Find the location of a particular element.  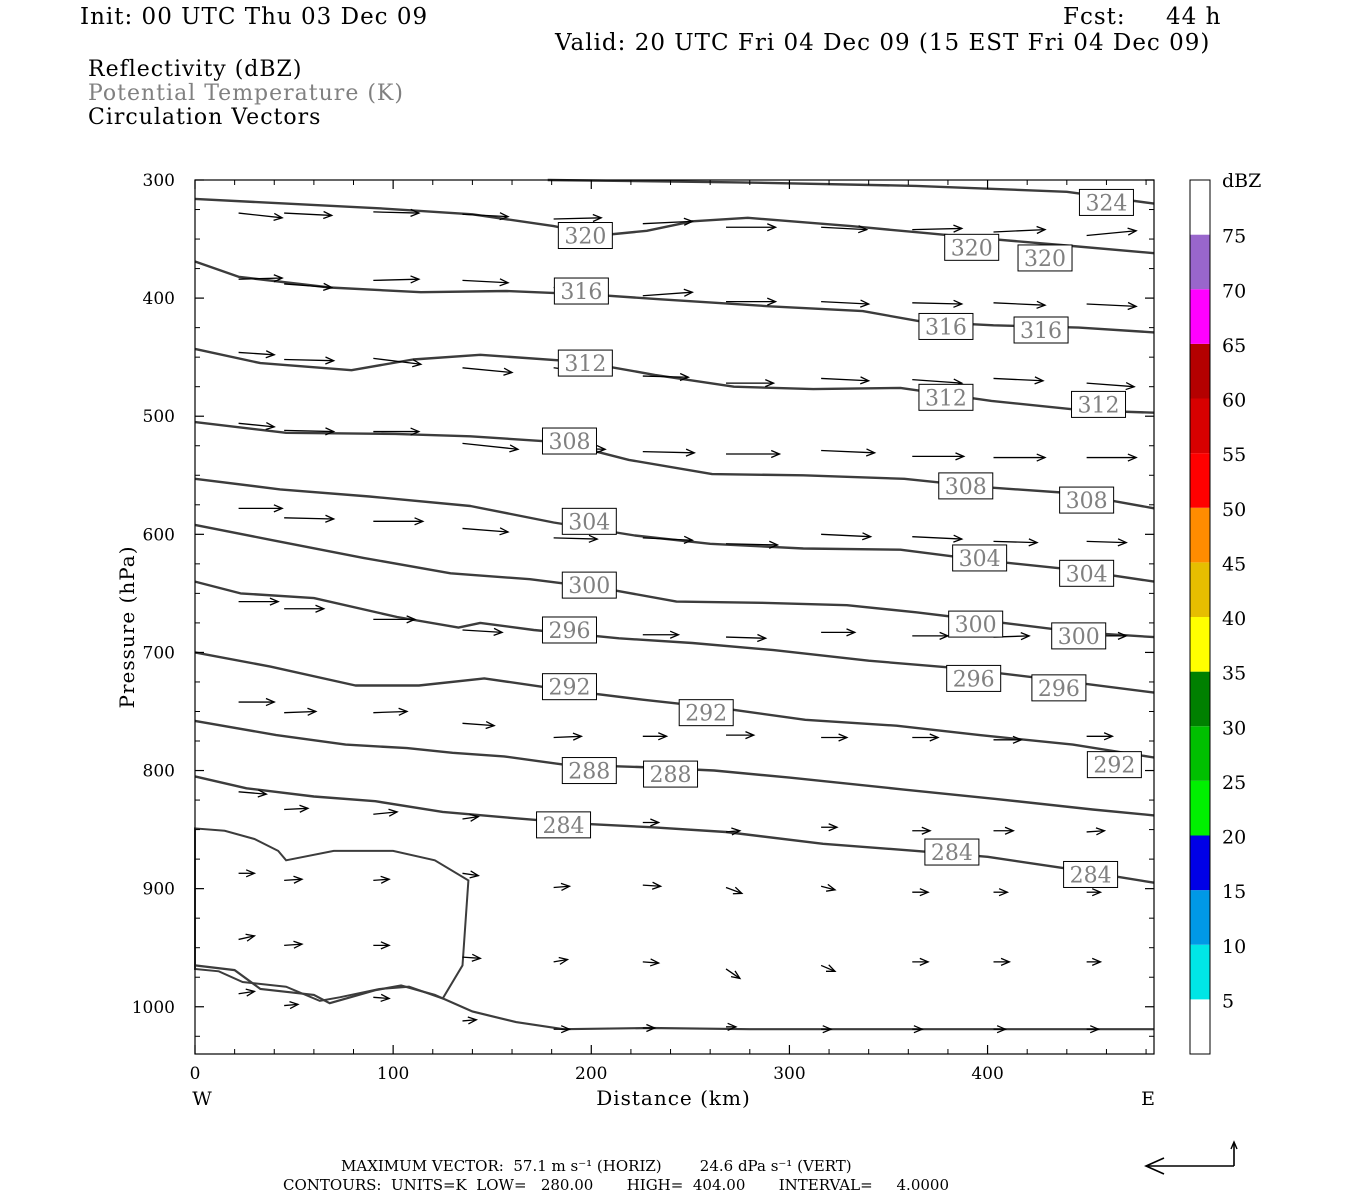

terrain-layer is located at coordinates (674, 997).